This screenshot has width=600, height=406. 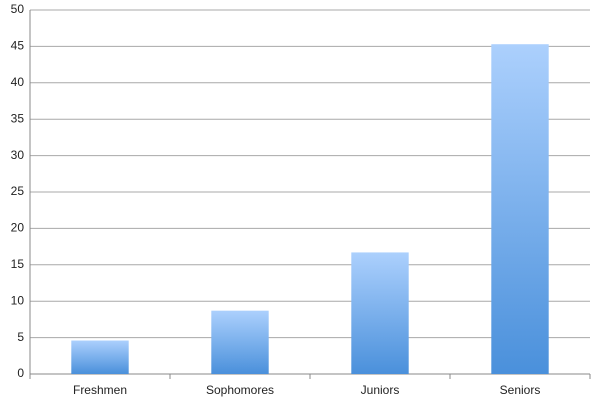 I want to click on y-tick-label: 15, so click(x=18, y=264).